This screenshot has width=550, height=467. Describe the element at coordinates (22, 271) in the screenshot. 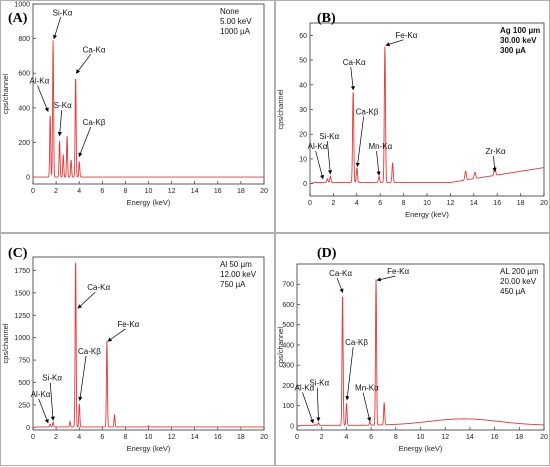

I see `y-tick-label: 1750` at that location.